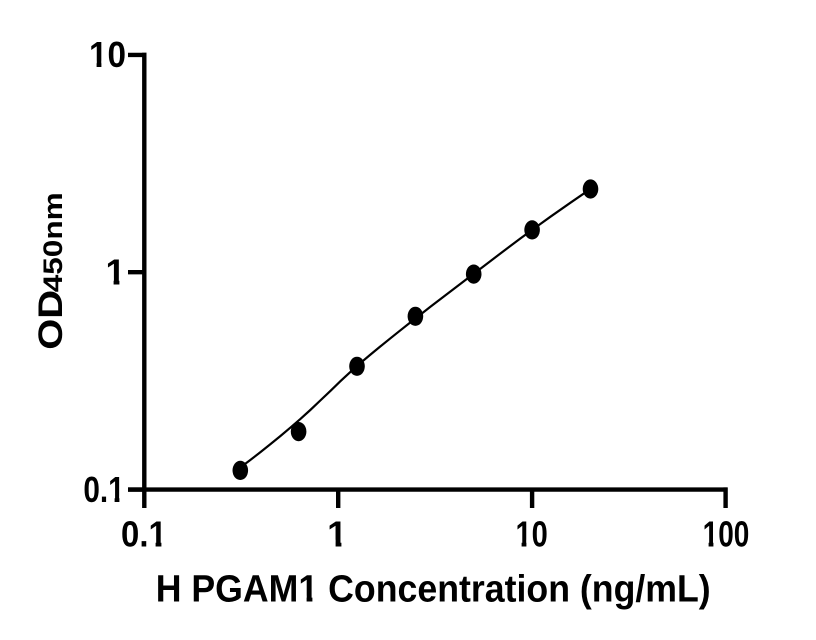 This screenshot has height=640, width=816. Describe the element at coordinates (726, 533) in the screenshot. I see `svg-text: 100` at that location.